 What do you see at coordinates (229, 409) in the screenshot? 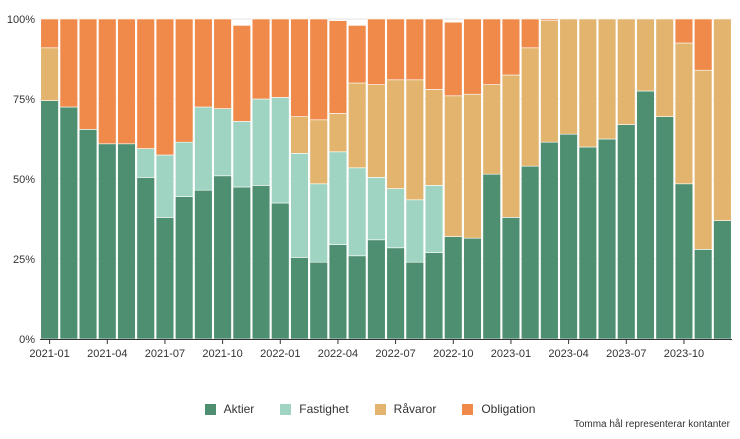
I see `legend-item-aktier: Aktier` at bounding box center [229, 409].